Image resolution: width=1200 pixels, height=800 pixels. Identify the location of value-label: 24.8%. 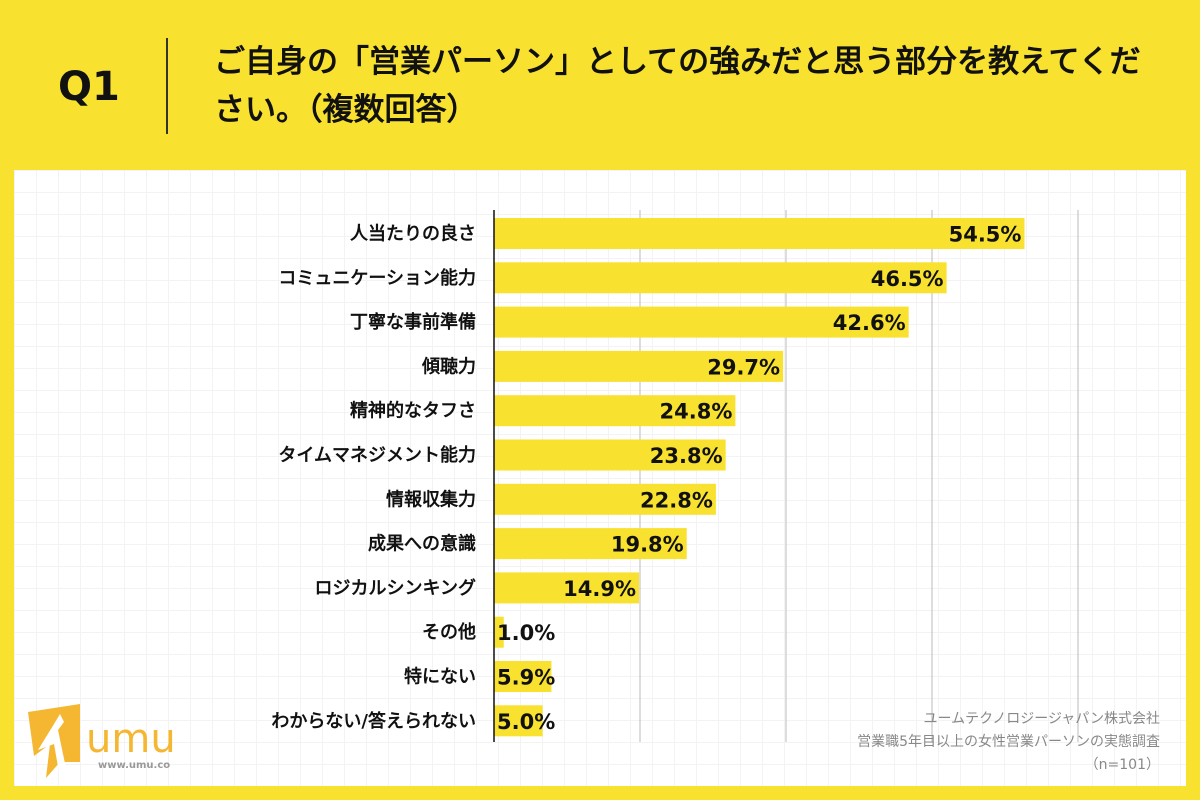
(696, 412).